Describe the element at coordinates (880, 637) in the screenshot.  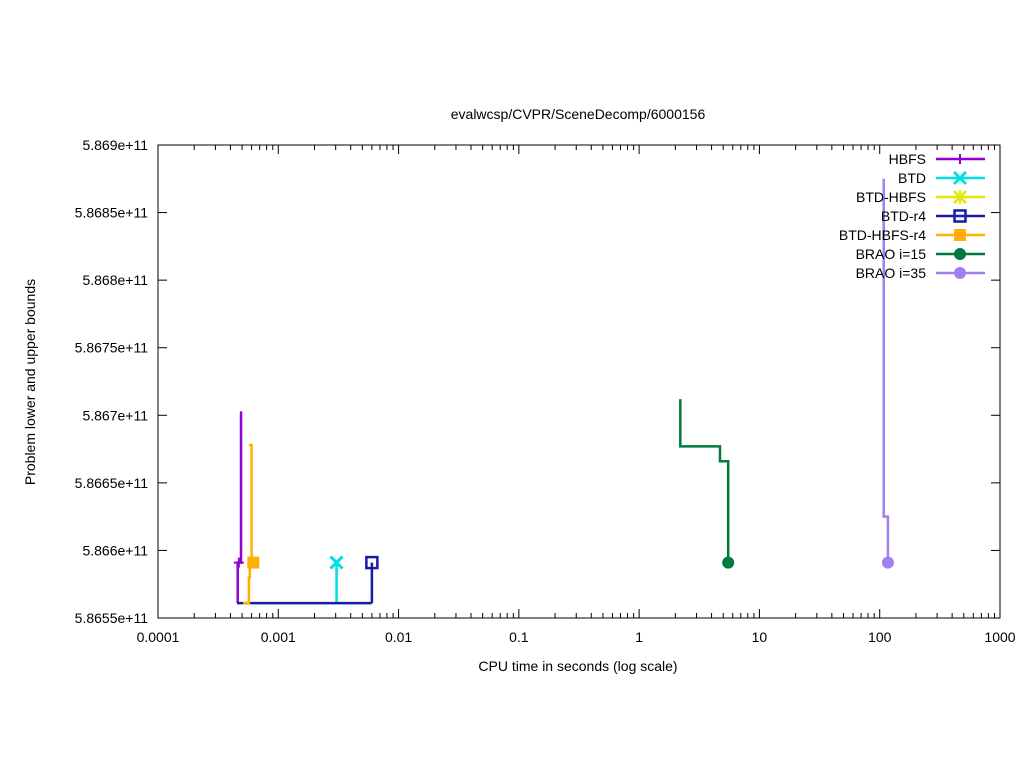
I see `x-tick-label: 100` at that location.